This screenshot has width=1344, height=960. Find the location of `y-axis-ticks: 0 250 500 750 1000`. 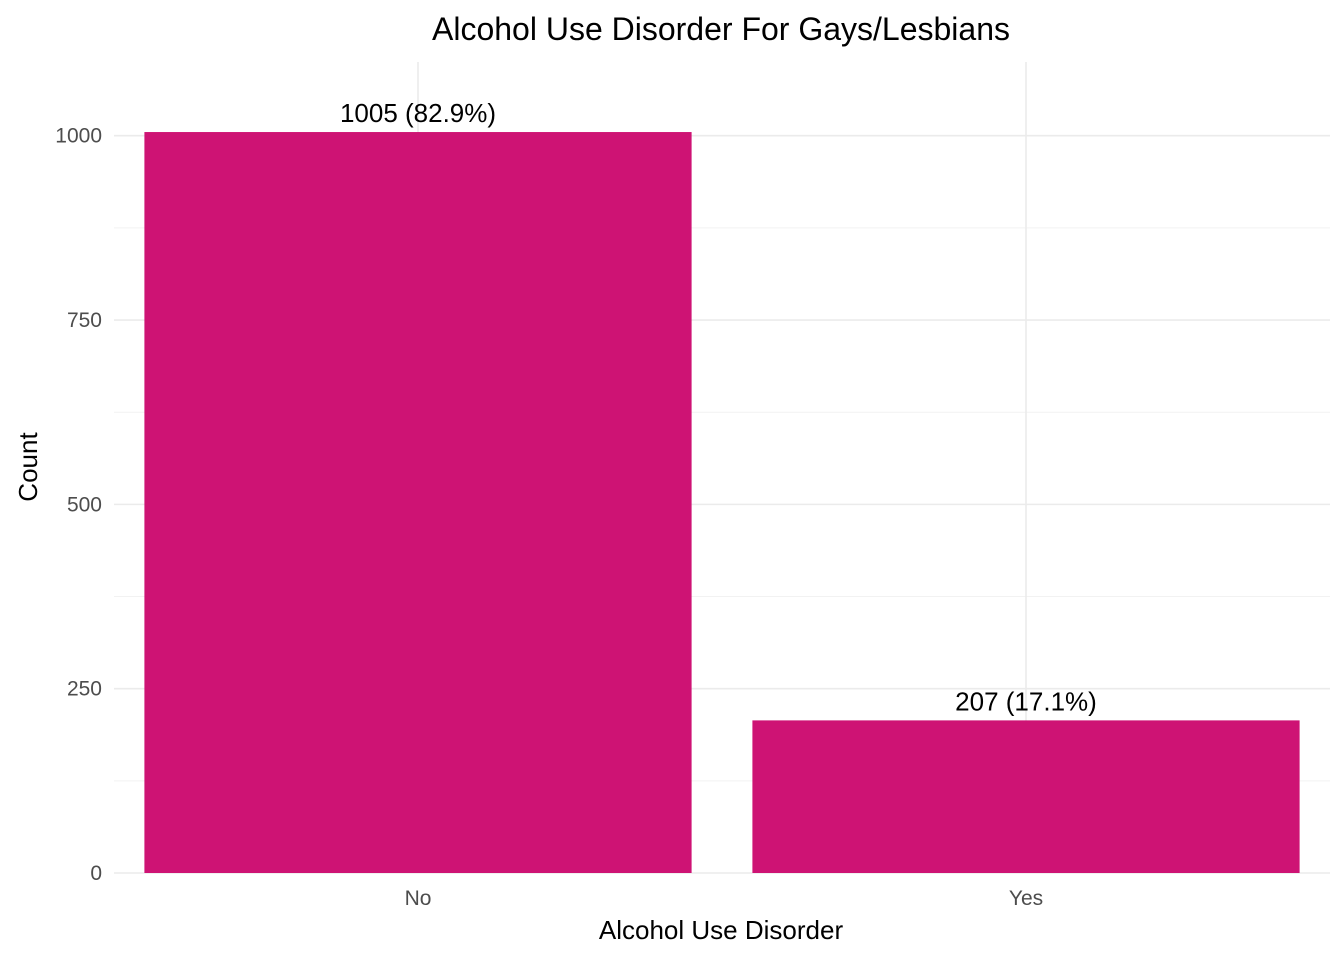

y-axis-ticks: 0 250 500 750 1000 is located at coordinates (78, 505).